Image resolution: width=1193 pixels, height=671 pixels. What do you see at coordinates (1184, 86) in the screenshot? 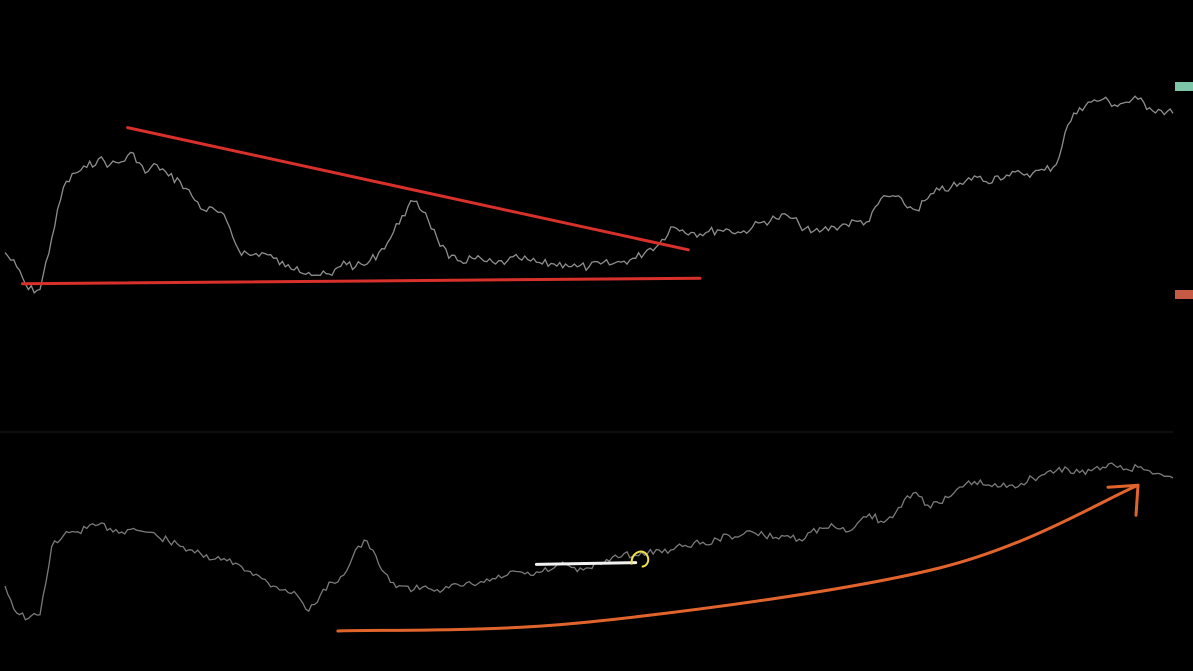
I see `price-axis-tag-current` at bounding box center [1184, 86].